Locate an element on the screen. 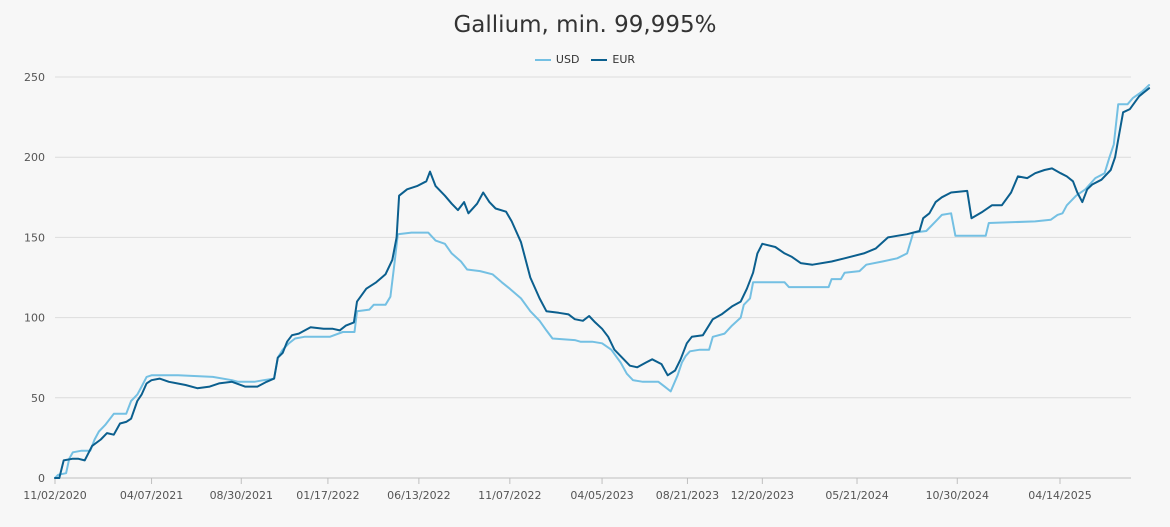 The image size is (1170, 527). x-tick-label: 05/21/2024 is located at coordinates (856, 495).